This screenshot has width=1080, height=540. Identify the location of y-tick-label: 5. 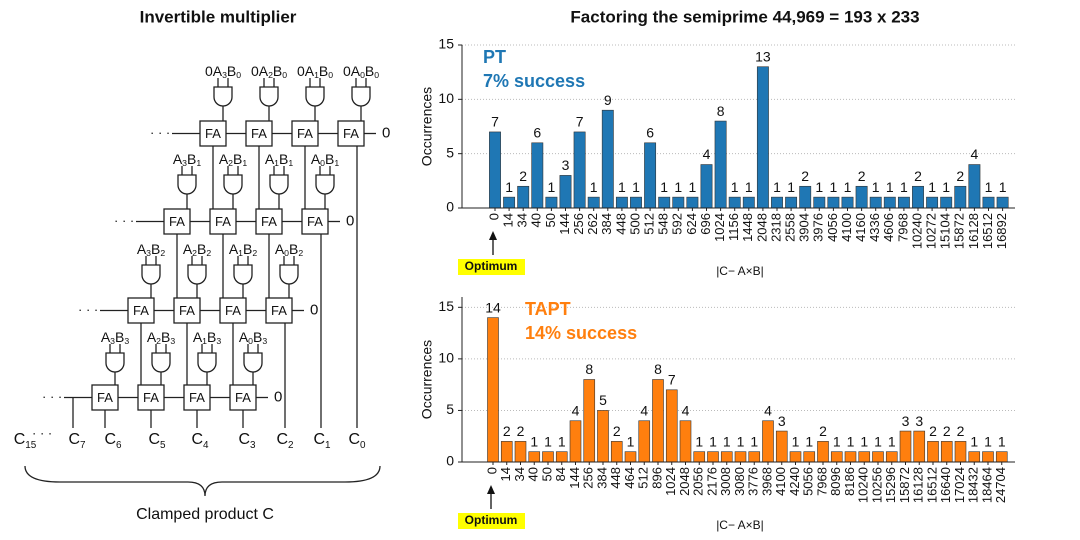
(450, 409).